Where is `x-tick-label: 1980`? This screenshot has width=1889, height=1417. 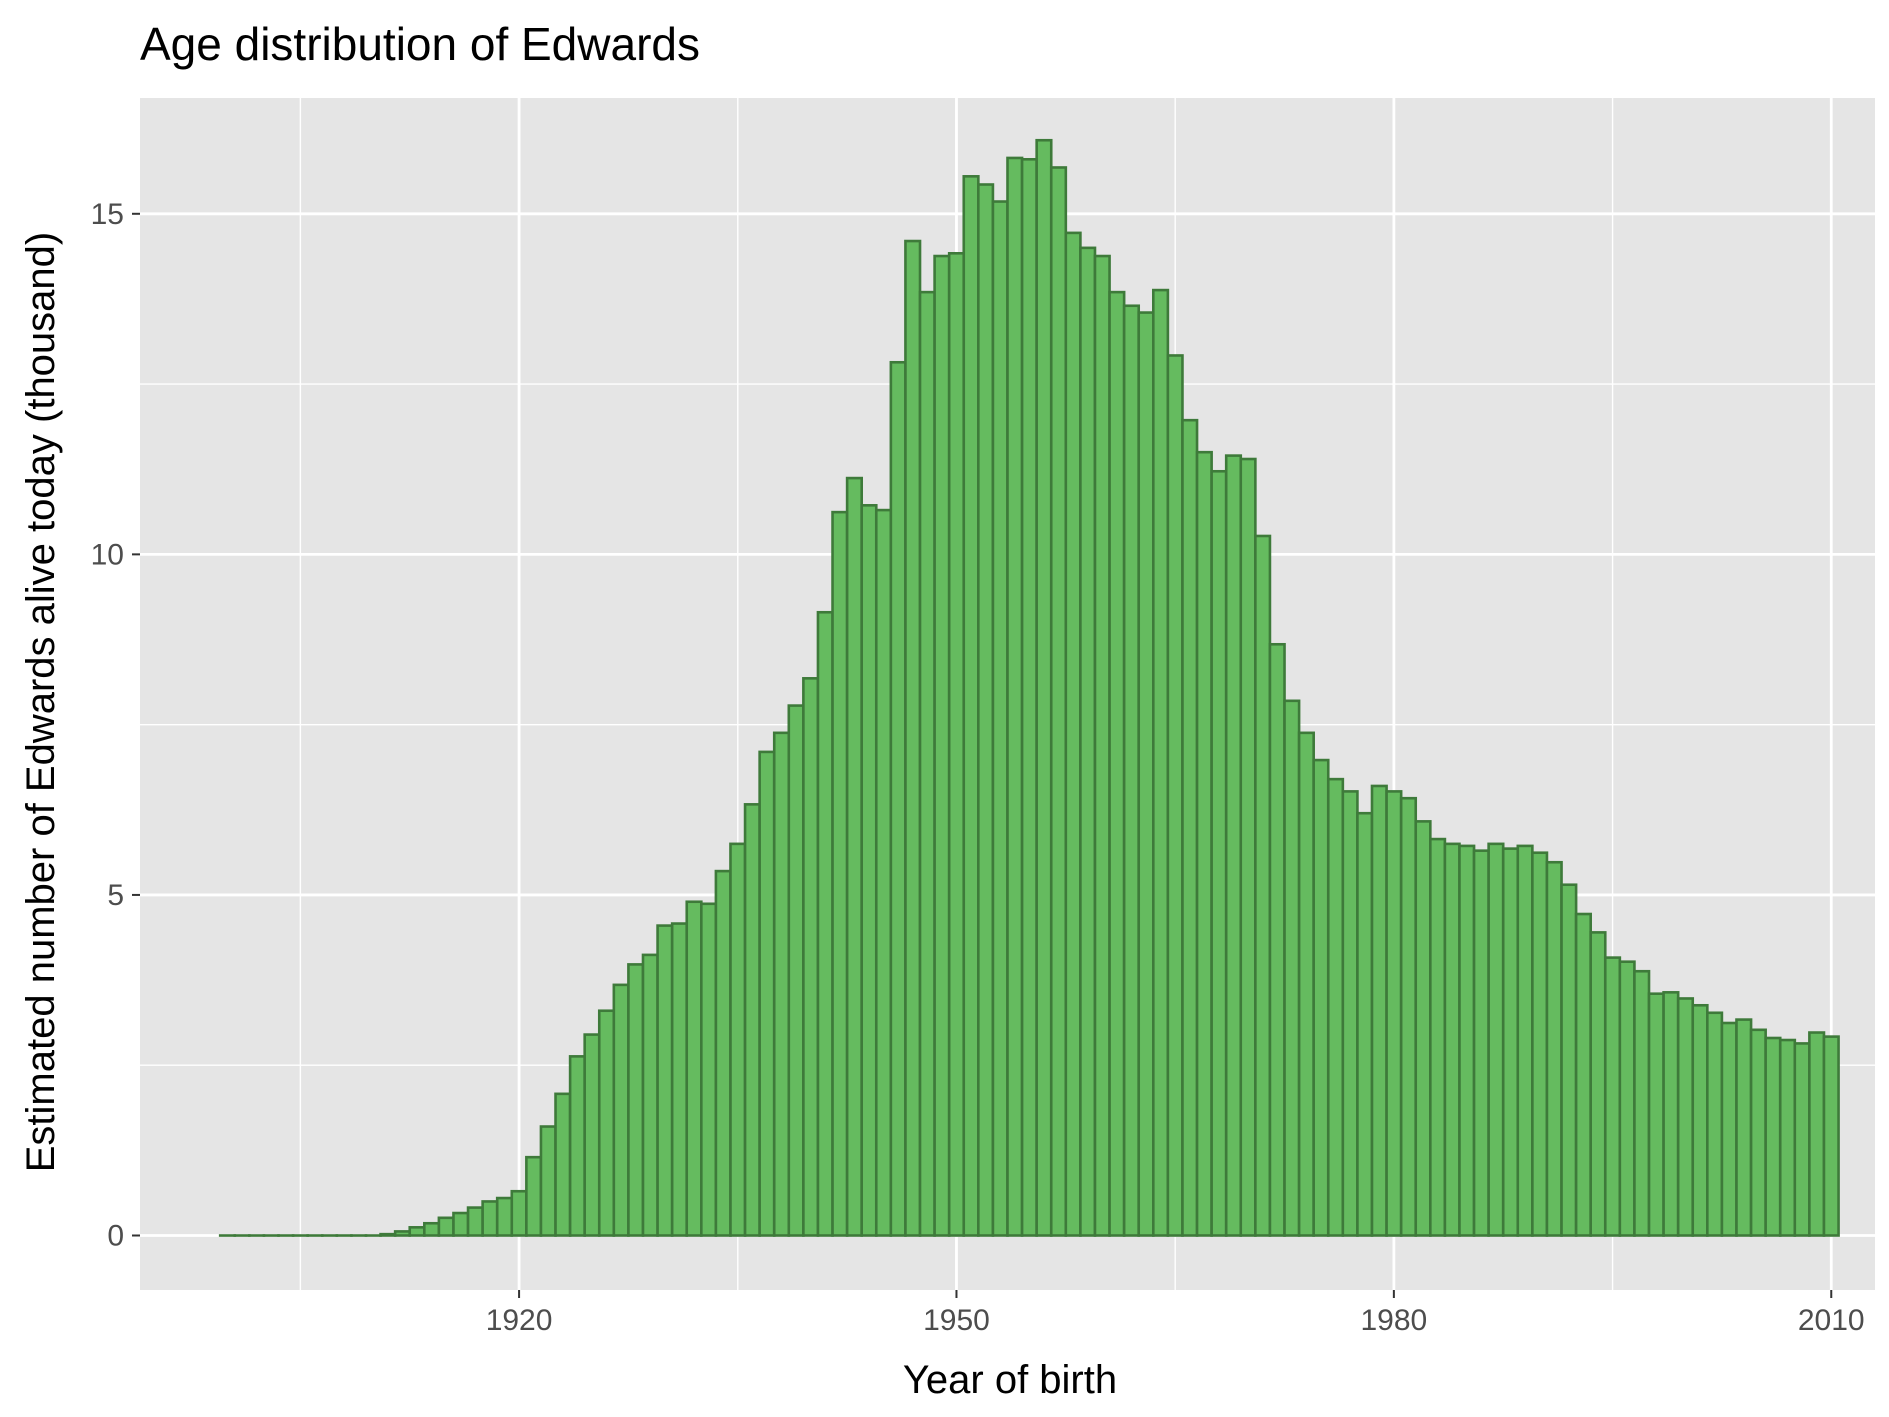
x-tick-label: 1980 is located at coordinates (1393, 1320).